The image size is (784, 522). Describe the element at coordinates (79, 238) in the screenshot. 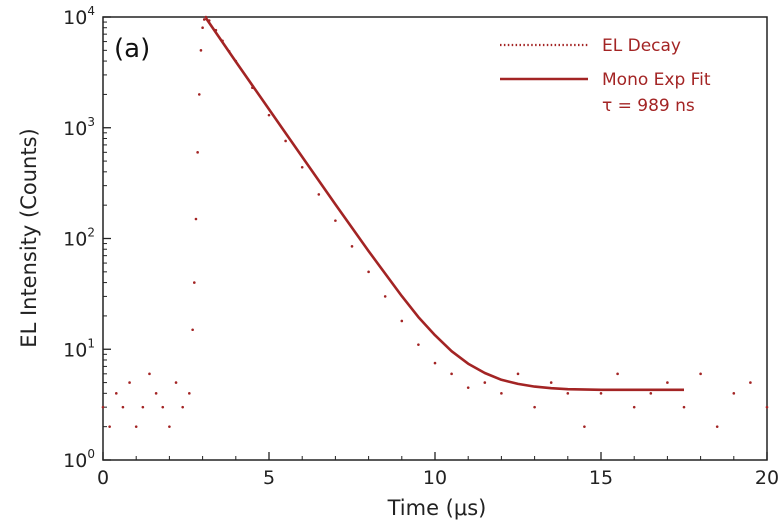

I see `y-tick-label: 10²` at that location.